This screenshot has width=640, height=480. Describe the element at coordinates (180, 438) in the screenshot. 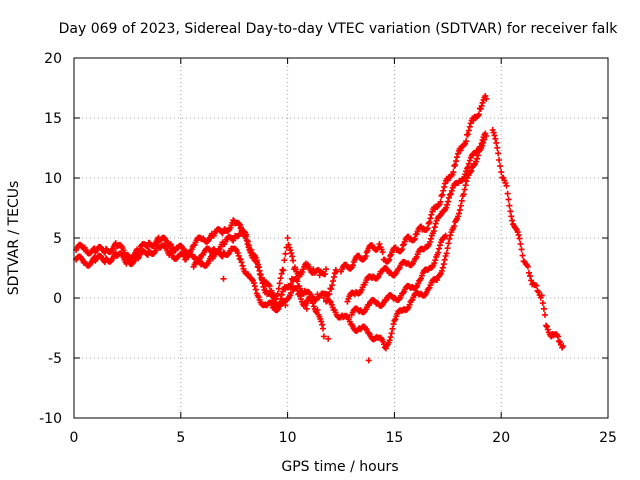

I see `x-tick-label: 5` at that location.